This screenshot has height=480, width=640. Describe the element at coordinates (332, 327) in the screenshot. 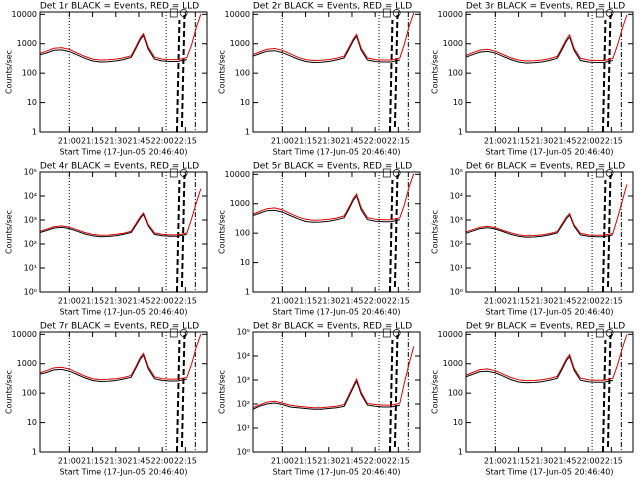

I see `chart-title: Det 8r BLACK = Events, RED = LLD` at that location.